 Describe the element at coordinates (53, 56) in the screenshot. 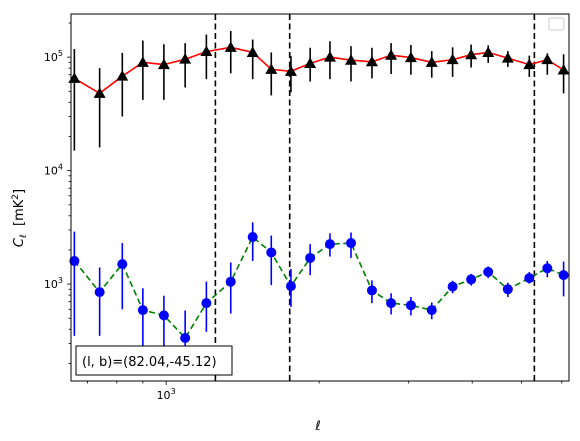

I see `y-tick-label: 10⁵` at that location.